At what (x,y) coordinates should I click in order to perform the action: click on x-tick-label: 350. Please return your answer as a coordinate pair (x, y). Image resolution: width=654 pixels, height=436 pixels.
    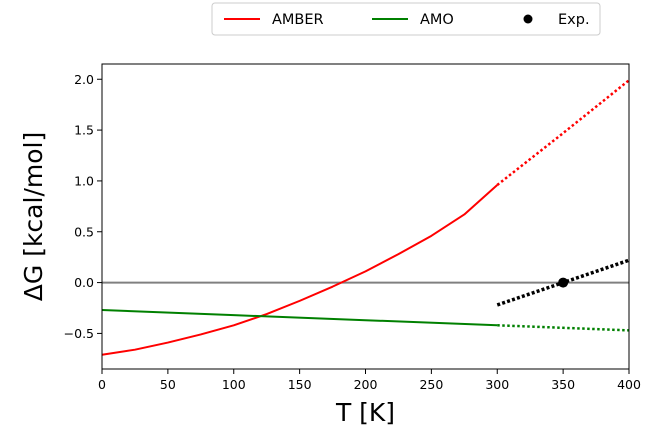
    Looking at the image, I should click on (563, 384).